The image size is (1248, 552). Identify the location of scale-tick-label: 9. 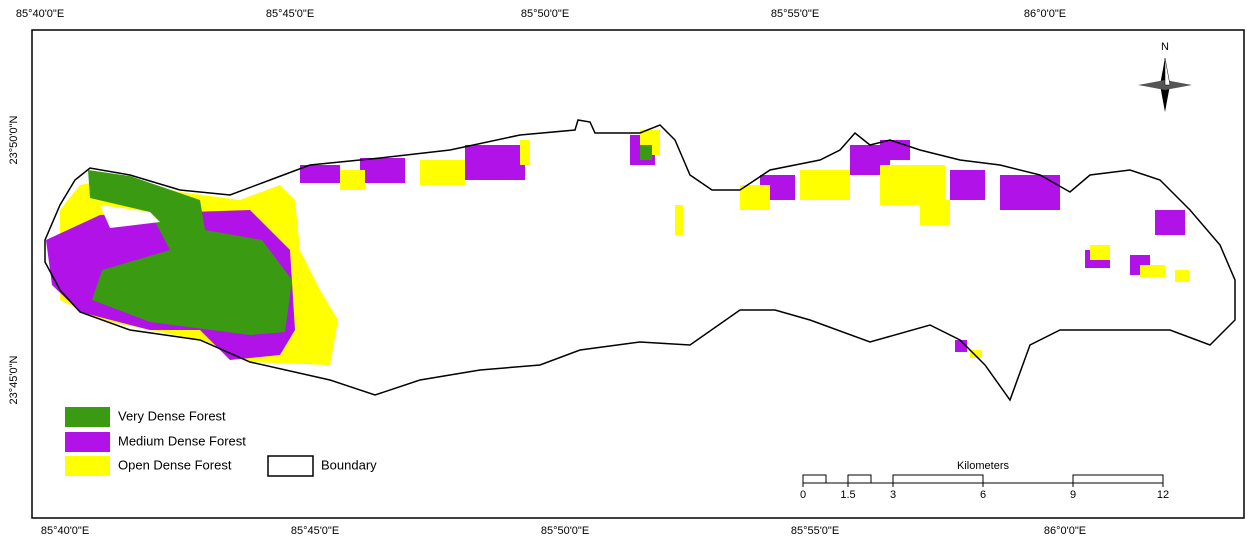
(1073, 495).